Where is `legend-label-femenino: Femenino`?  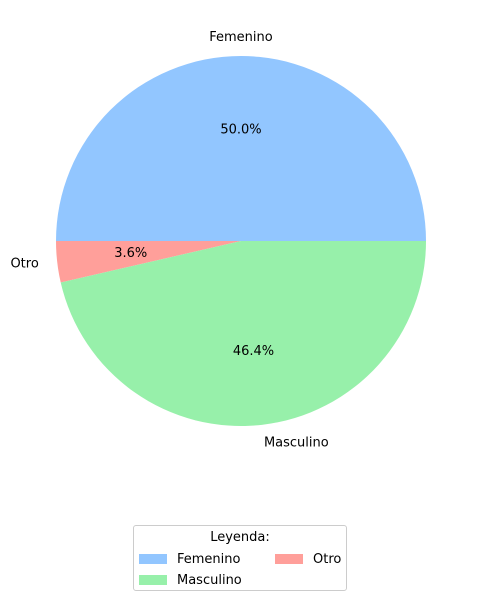
legend-label-femenino: Femenino is located at coordinates (209, 559).